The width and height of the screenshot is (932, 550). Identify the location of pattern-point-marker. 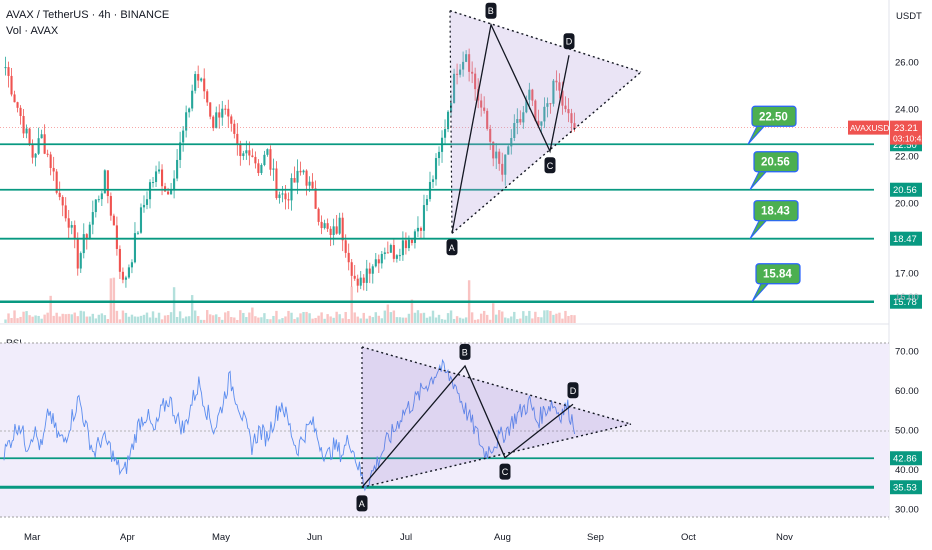
(550, 165).